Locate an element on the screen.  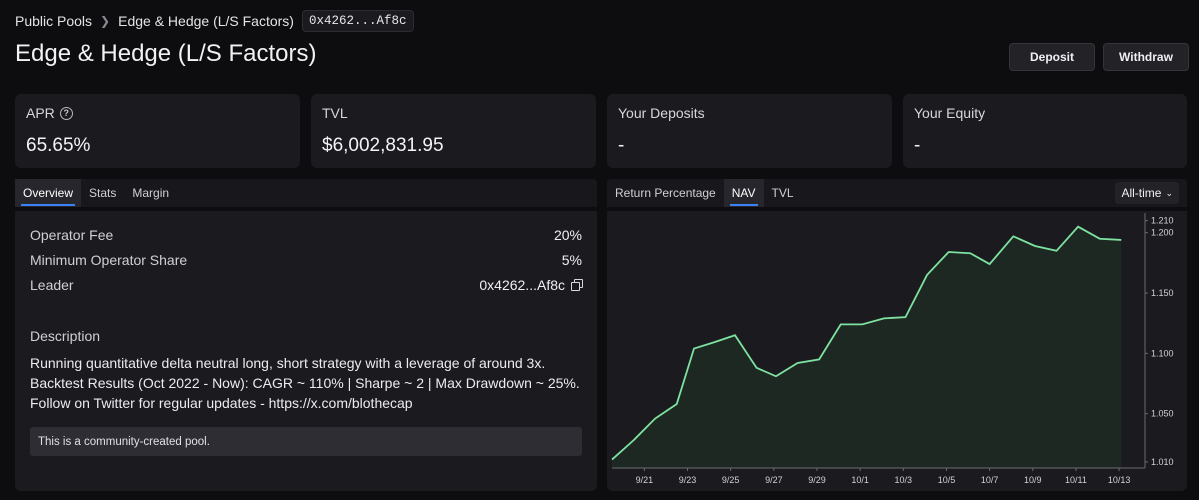
community-pool-note: This is a community-created pool. is located at coordinates (306, 441).